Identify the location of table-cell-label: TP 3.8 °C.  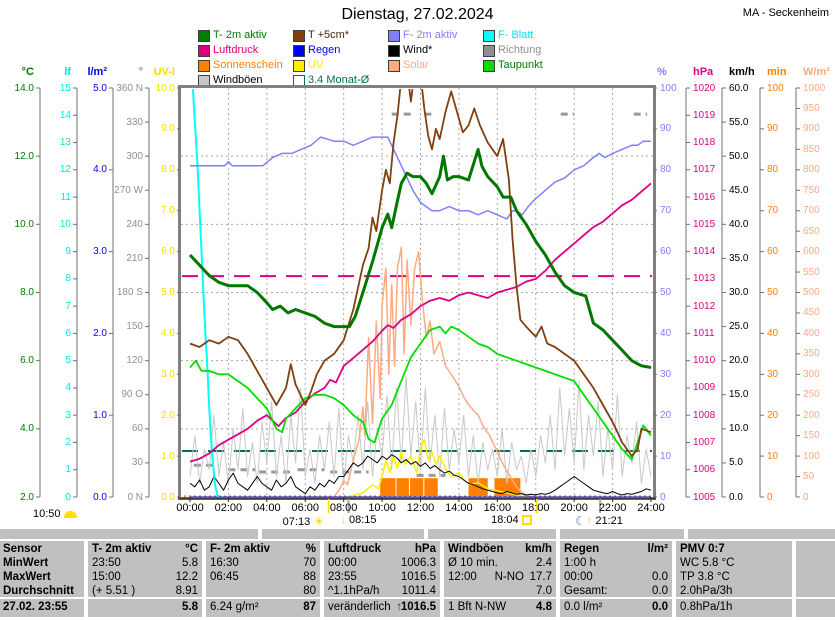
(705, 577).